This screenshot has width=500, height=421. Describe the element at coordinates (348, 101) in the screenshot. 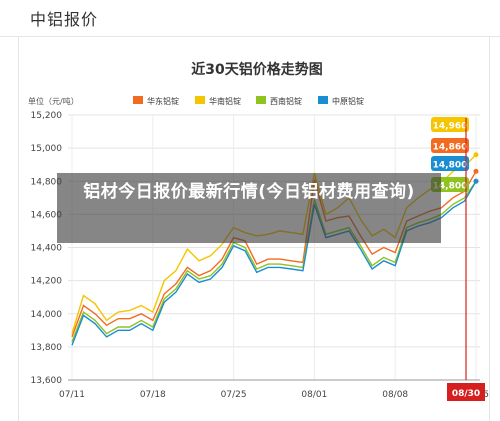

I see `legend-label: 中原铝锭` at that location.